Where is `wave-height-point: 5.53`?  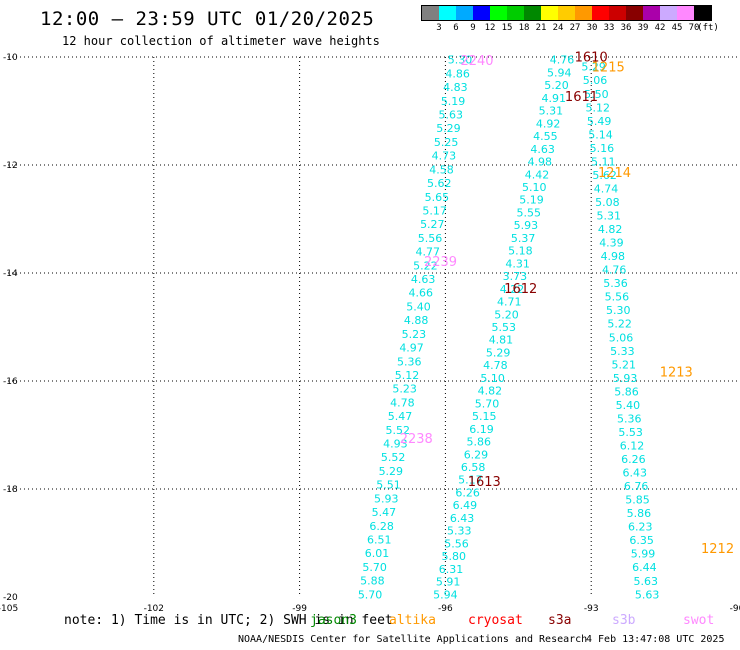
wave-height-point: 5.53 is located at coordinates (630, 432).